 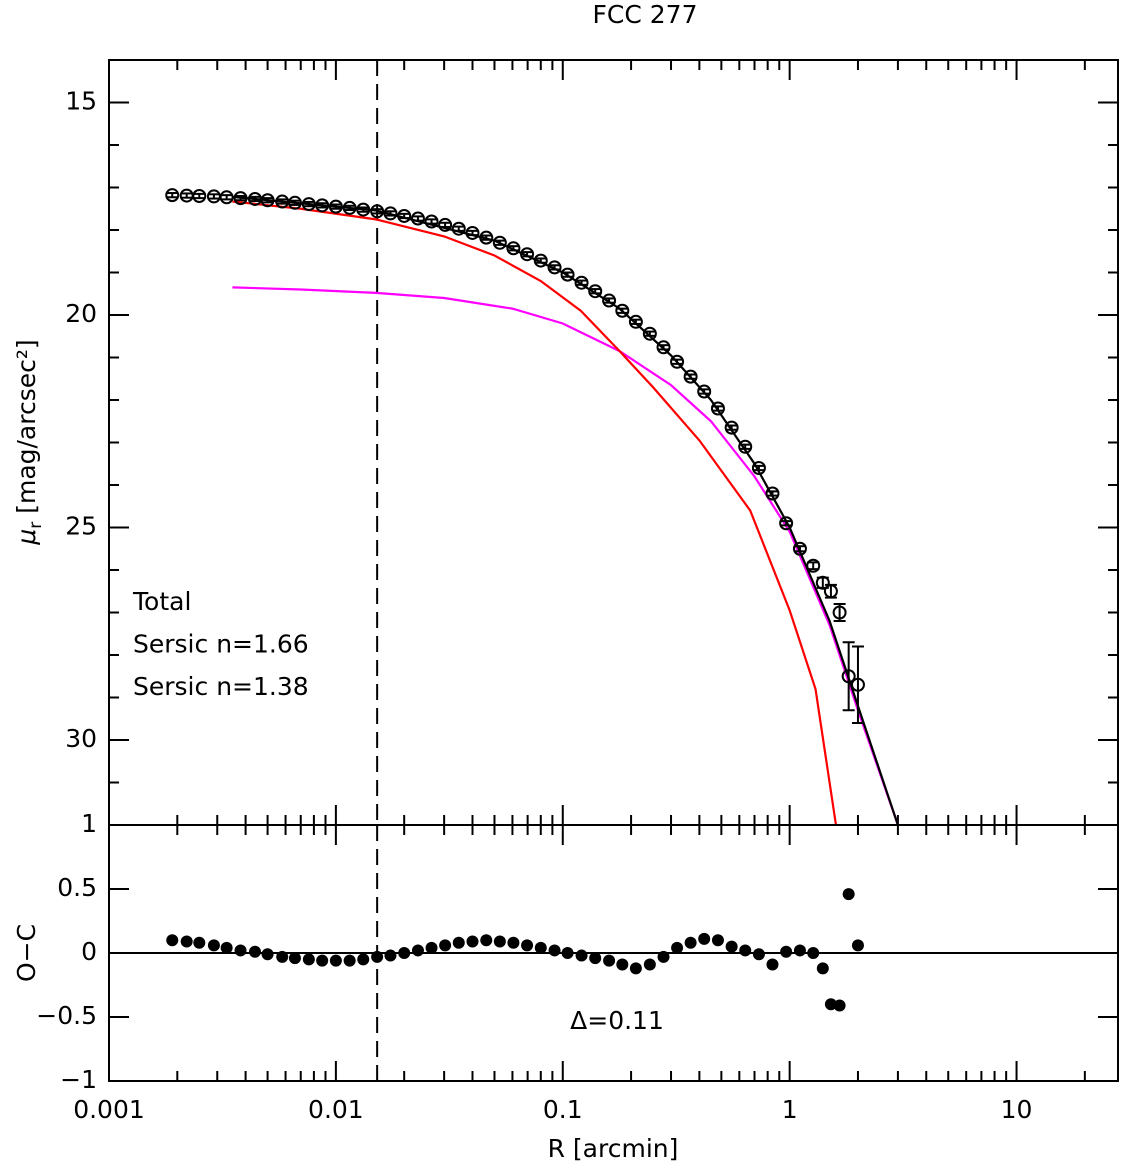 I want to click on y-axis-label: μr [mag/arcsec²], so click(x=29, y=442).